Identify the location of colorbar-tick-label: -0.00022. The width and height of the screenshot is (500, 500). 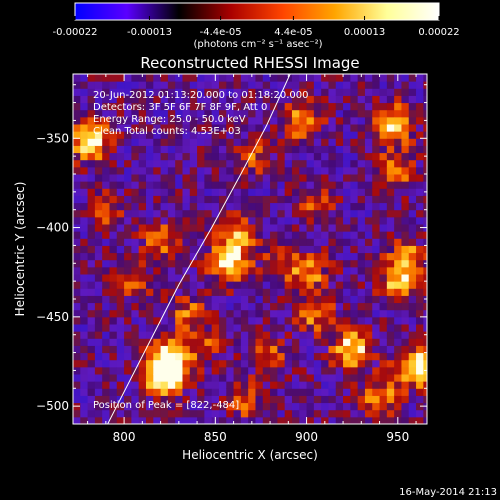
(75, 32).